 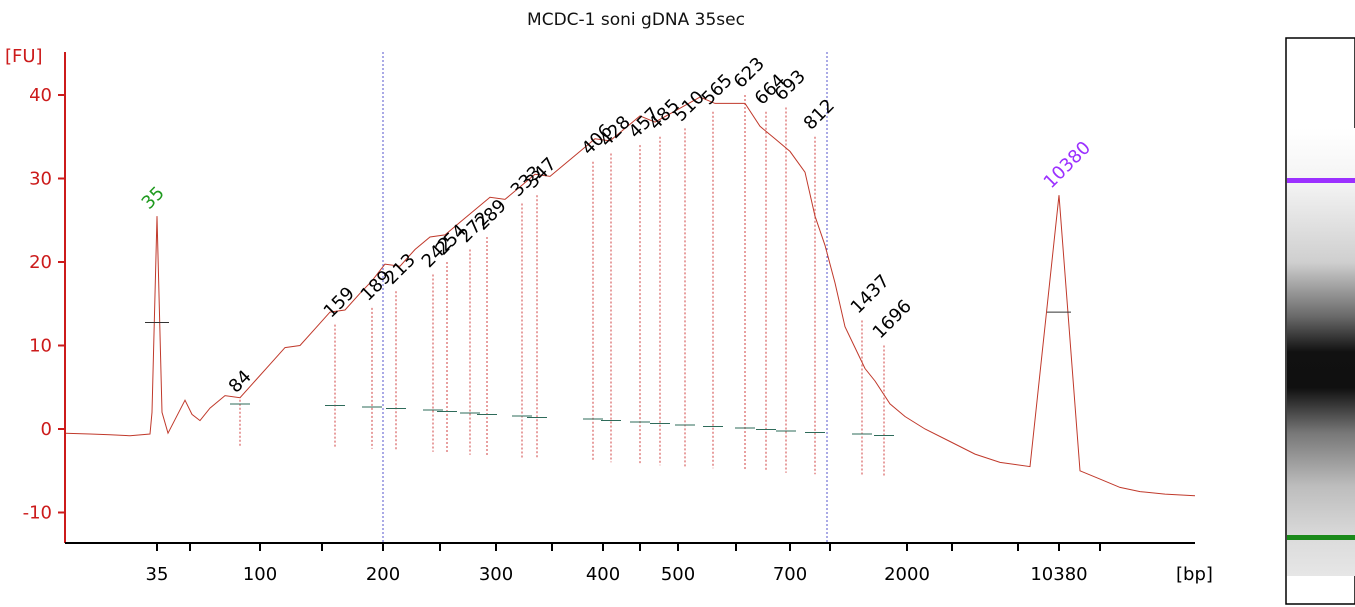 What do you see at coordinates (153, 198) in the screenshot?
I see `marker-label: 35` at bounding box center [153, 198].